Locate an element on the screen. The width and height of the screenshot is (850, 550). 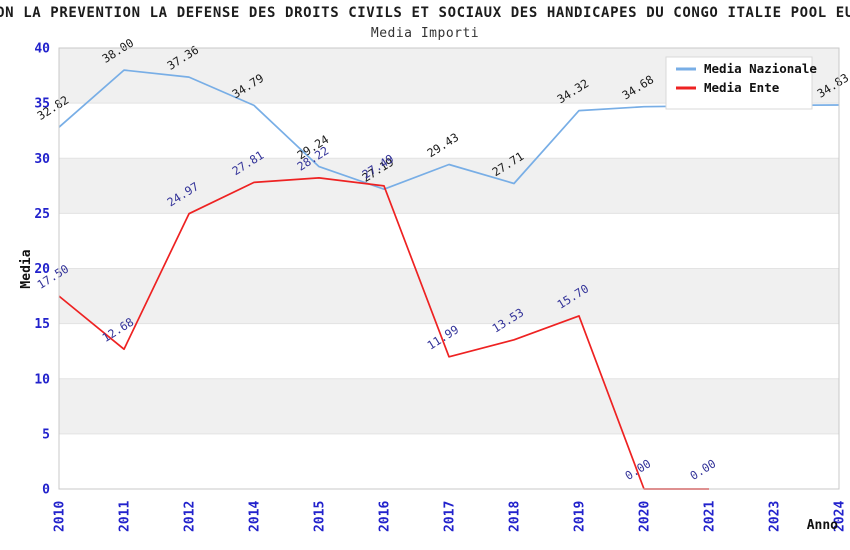
y-tick-label: 40 is located at coordinates (42, 49).